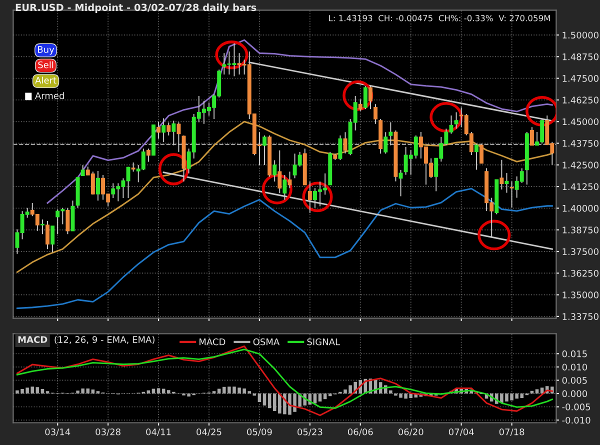  Describe the element at coordinates (104, 340) in the screenshot. I see `chart-subtitle: (12, 26, 9 - EMA, EMA)` at that location.